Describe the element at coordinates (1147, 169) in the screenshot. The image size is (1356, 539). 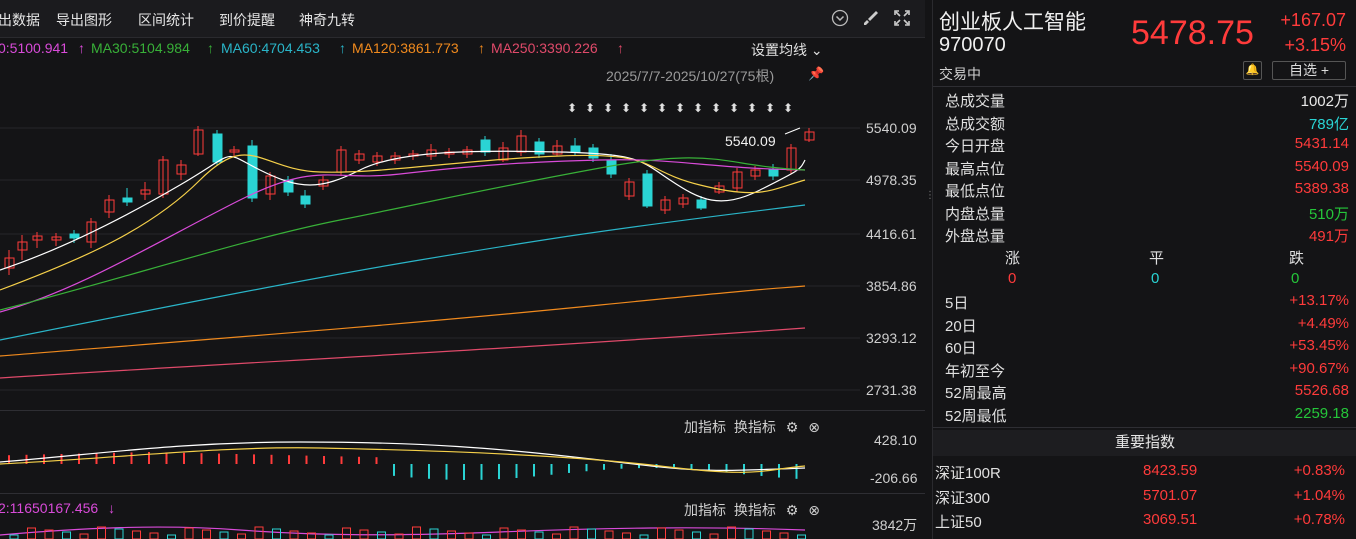
I see `stat-row: 最高点位 5540.09` at that location.